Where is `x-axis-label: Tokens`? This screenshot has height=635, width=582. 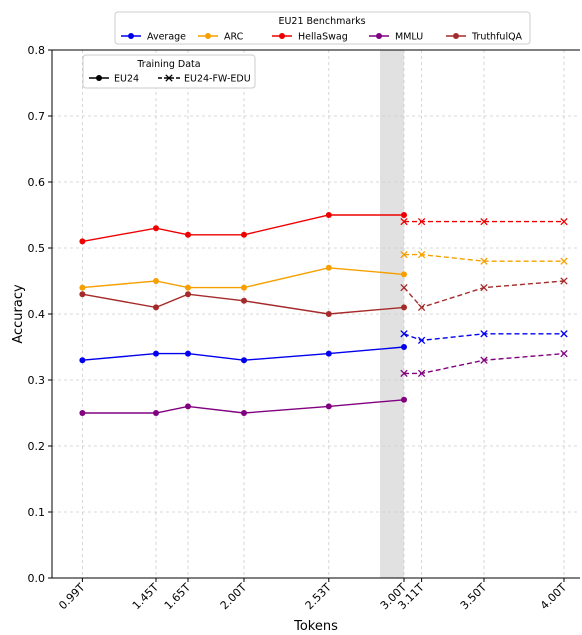 x-axis-label: Tokens is located at coordinates (315, 626).